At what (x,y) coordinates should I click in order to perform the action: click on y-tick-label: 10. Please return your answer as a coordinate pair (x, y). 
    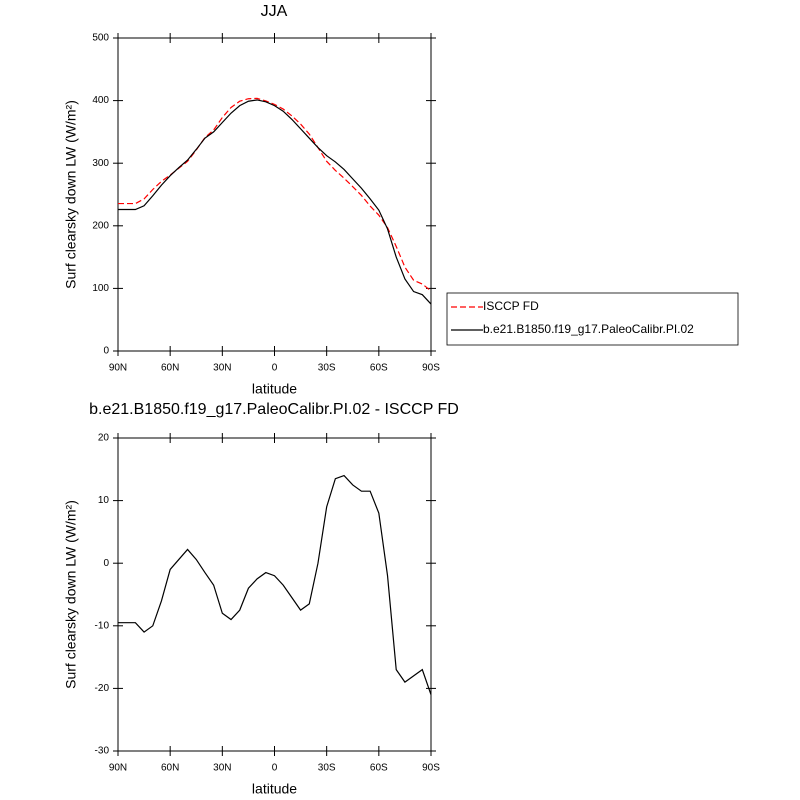
    Looking at the image, I should click on (104, 500).